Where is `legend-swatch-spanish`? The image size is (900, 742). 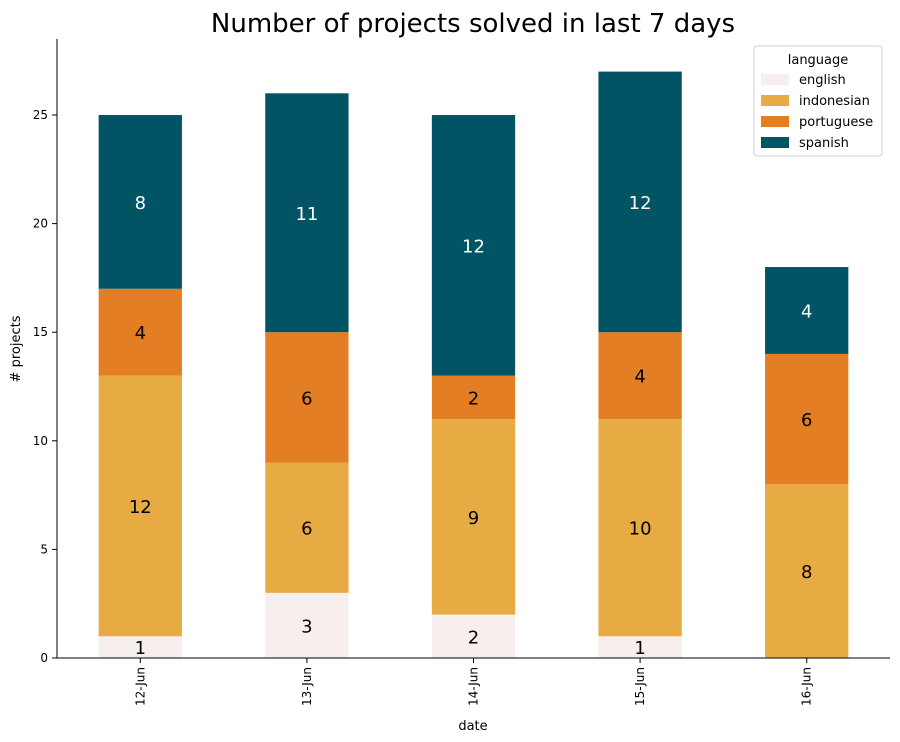 legend-swatch-spanish is located at coordinates (775, 142).